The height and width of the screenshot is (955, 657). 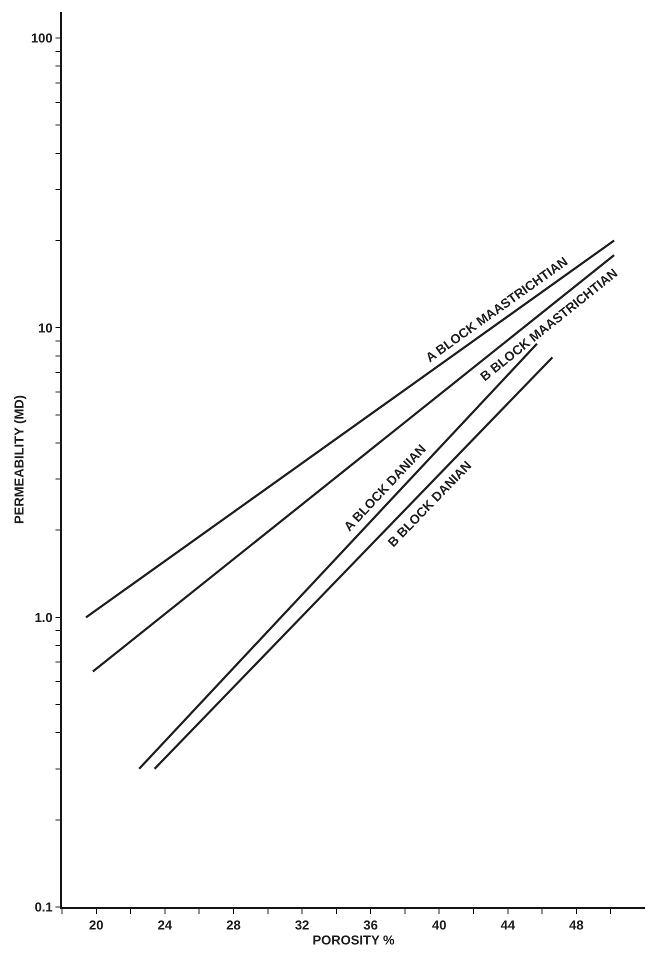 What do you see at coordinates (43, 617) in the screenshot?
I see `y-tick-label: 1.0` at bounding box center [43, 617].